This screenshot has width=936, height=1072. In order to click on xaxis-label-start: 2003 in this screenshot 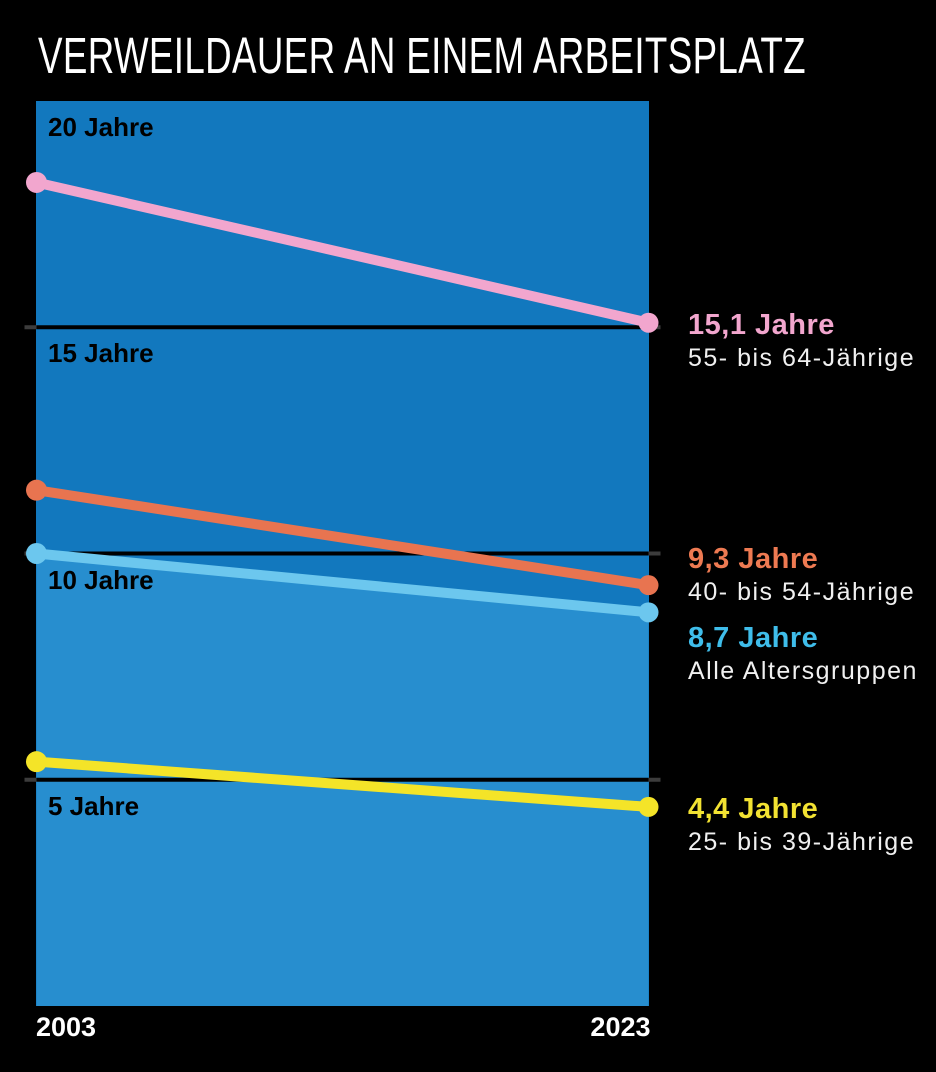, I will do `click(66, 1027)`.